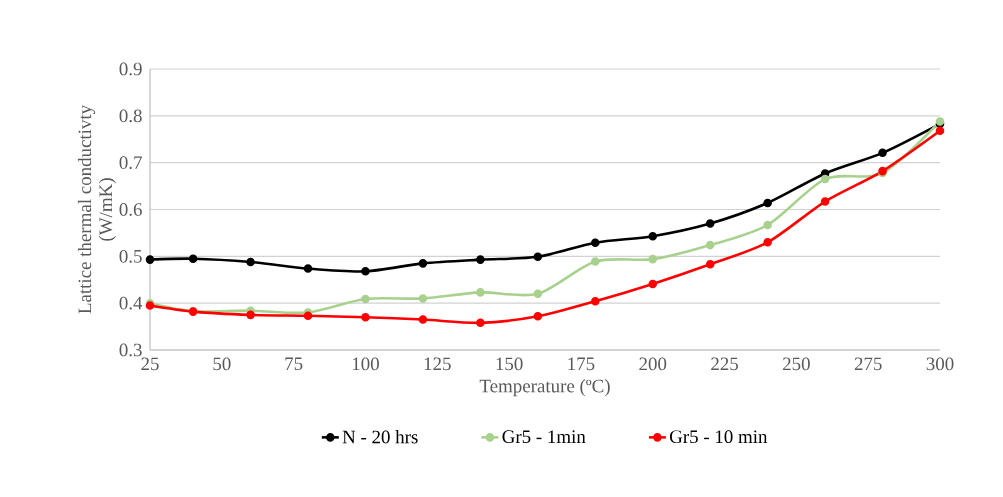 This screenshot has height=497, width=1003. What do you see at coordinates (130, 209) in the screenshot?
I see `y-tick-label: 0.6` at bounding box center [130, 209].